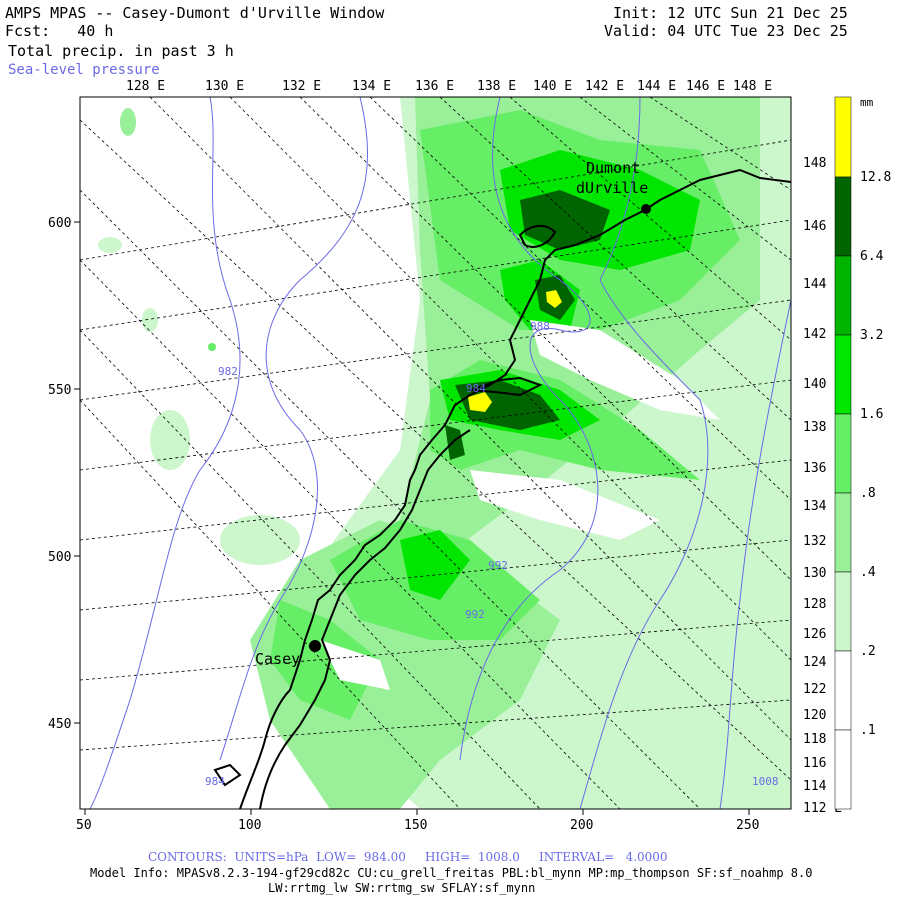  What do you see at coordinates (872, 335) in the screenshot?
I see `legend-level: 3.2` at bounding box center [872, 335].